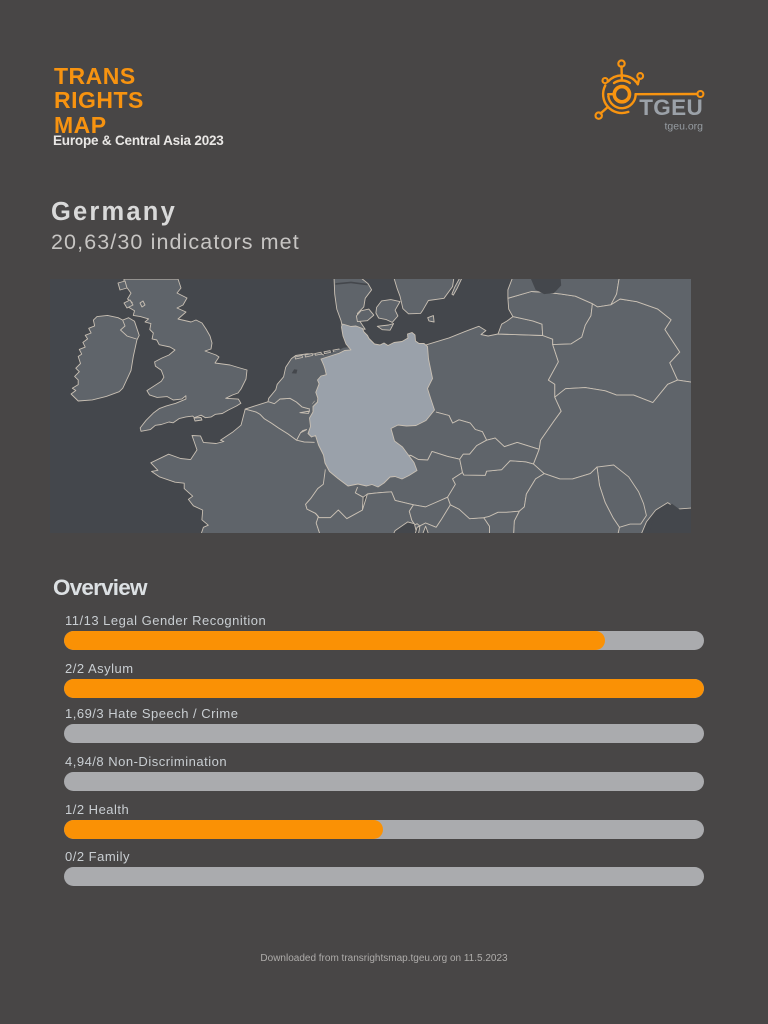  What do you see at coordinates (671, 107) in the screenshot?
I see `svg-text: TGEU` at bounding box center [671, 107].